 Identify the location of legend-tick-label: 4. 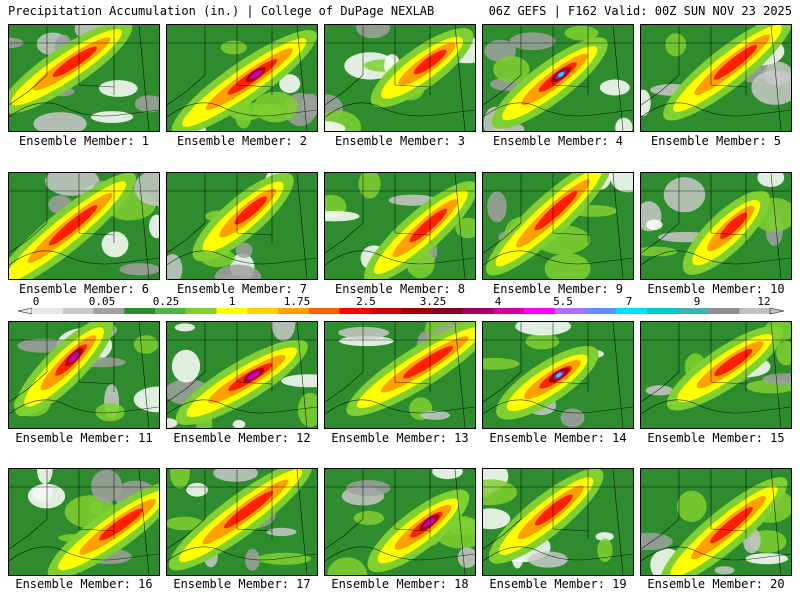
(498, 302).